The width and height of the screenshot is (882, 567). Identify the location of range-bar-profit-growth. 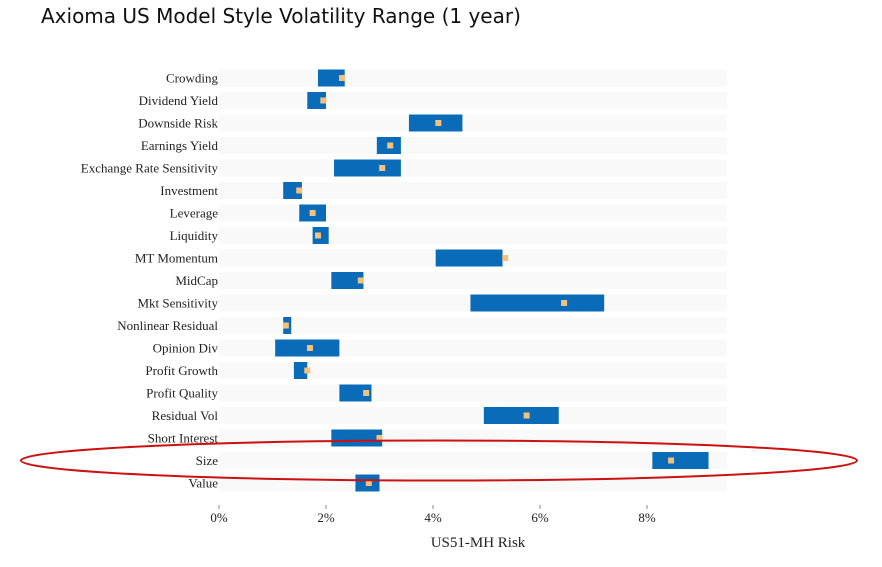
(300, 370).